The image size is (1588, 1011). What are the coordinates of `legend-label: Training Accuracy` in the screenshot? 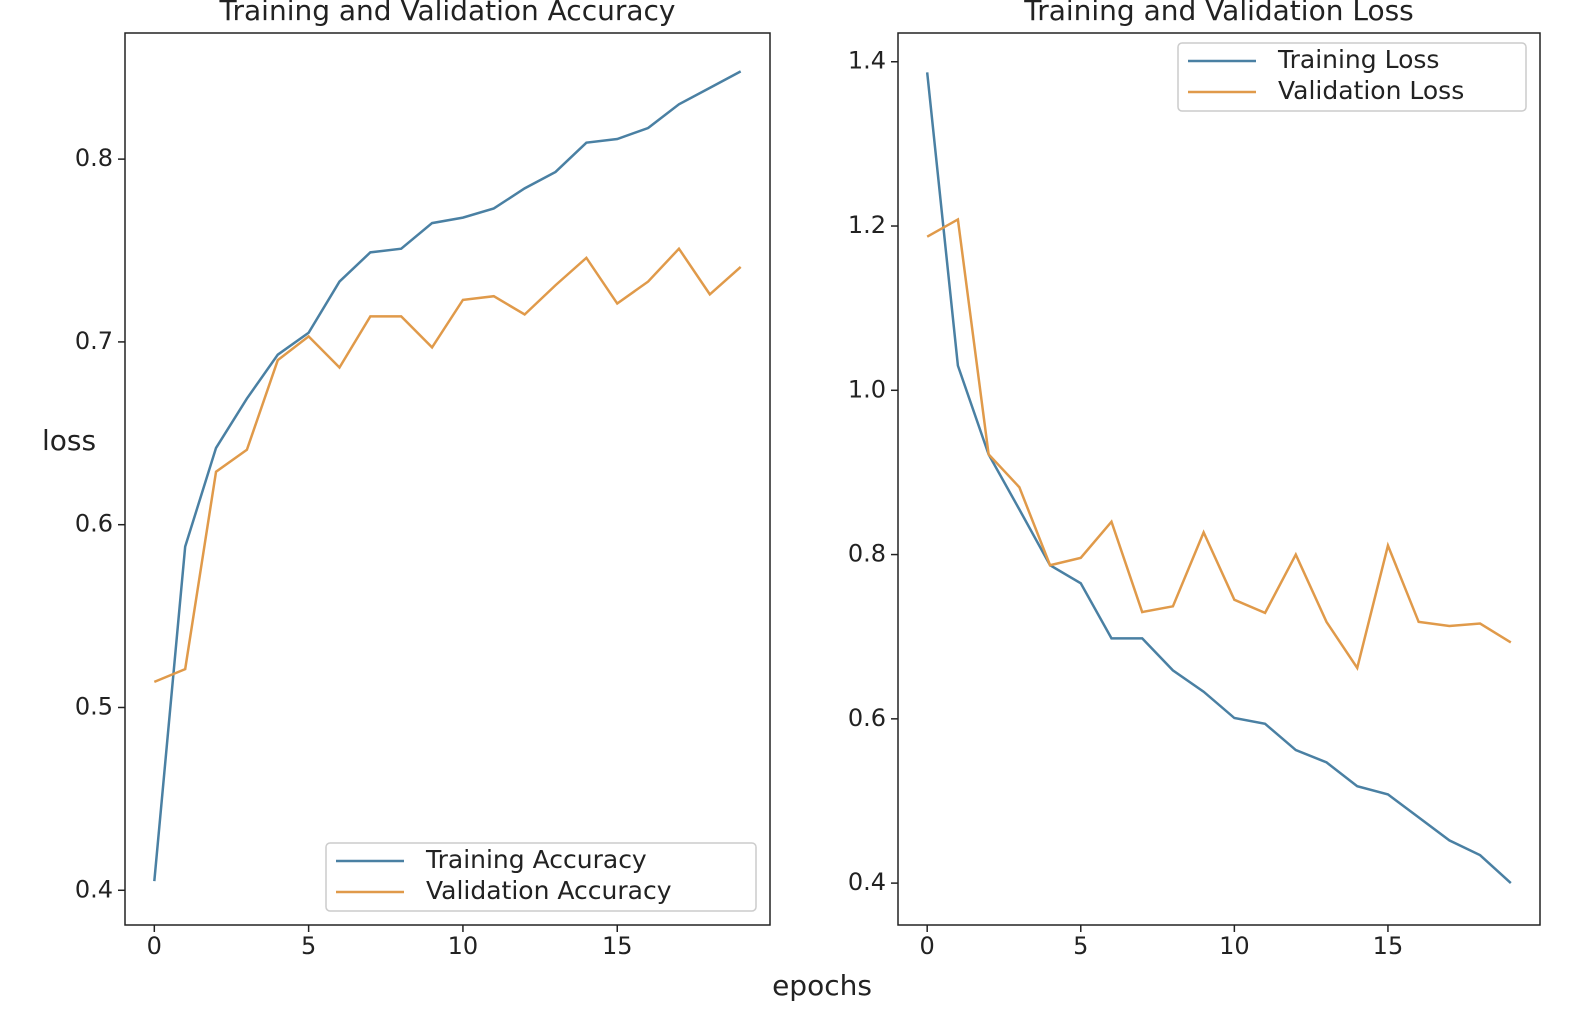 It's located at (536, 859).